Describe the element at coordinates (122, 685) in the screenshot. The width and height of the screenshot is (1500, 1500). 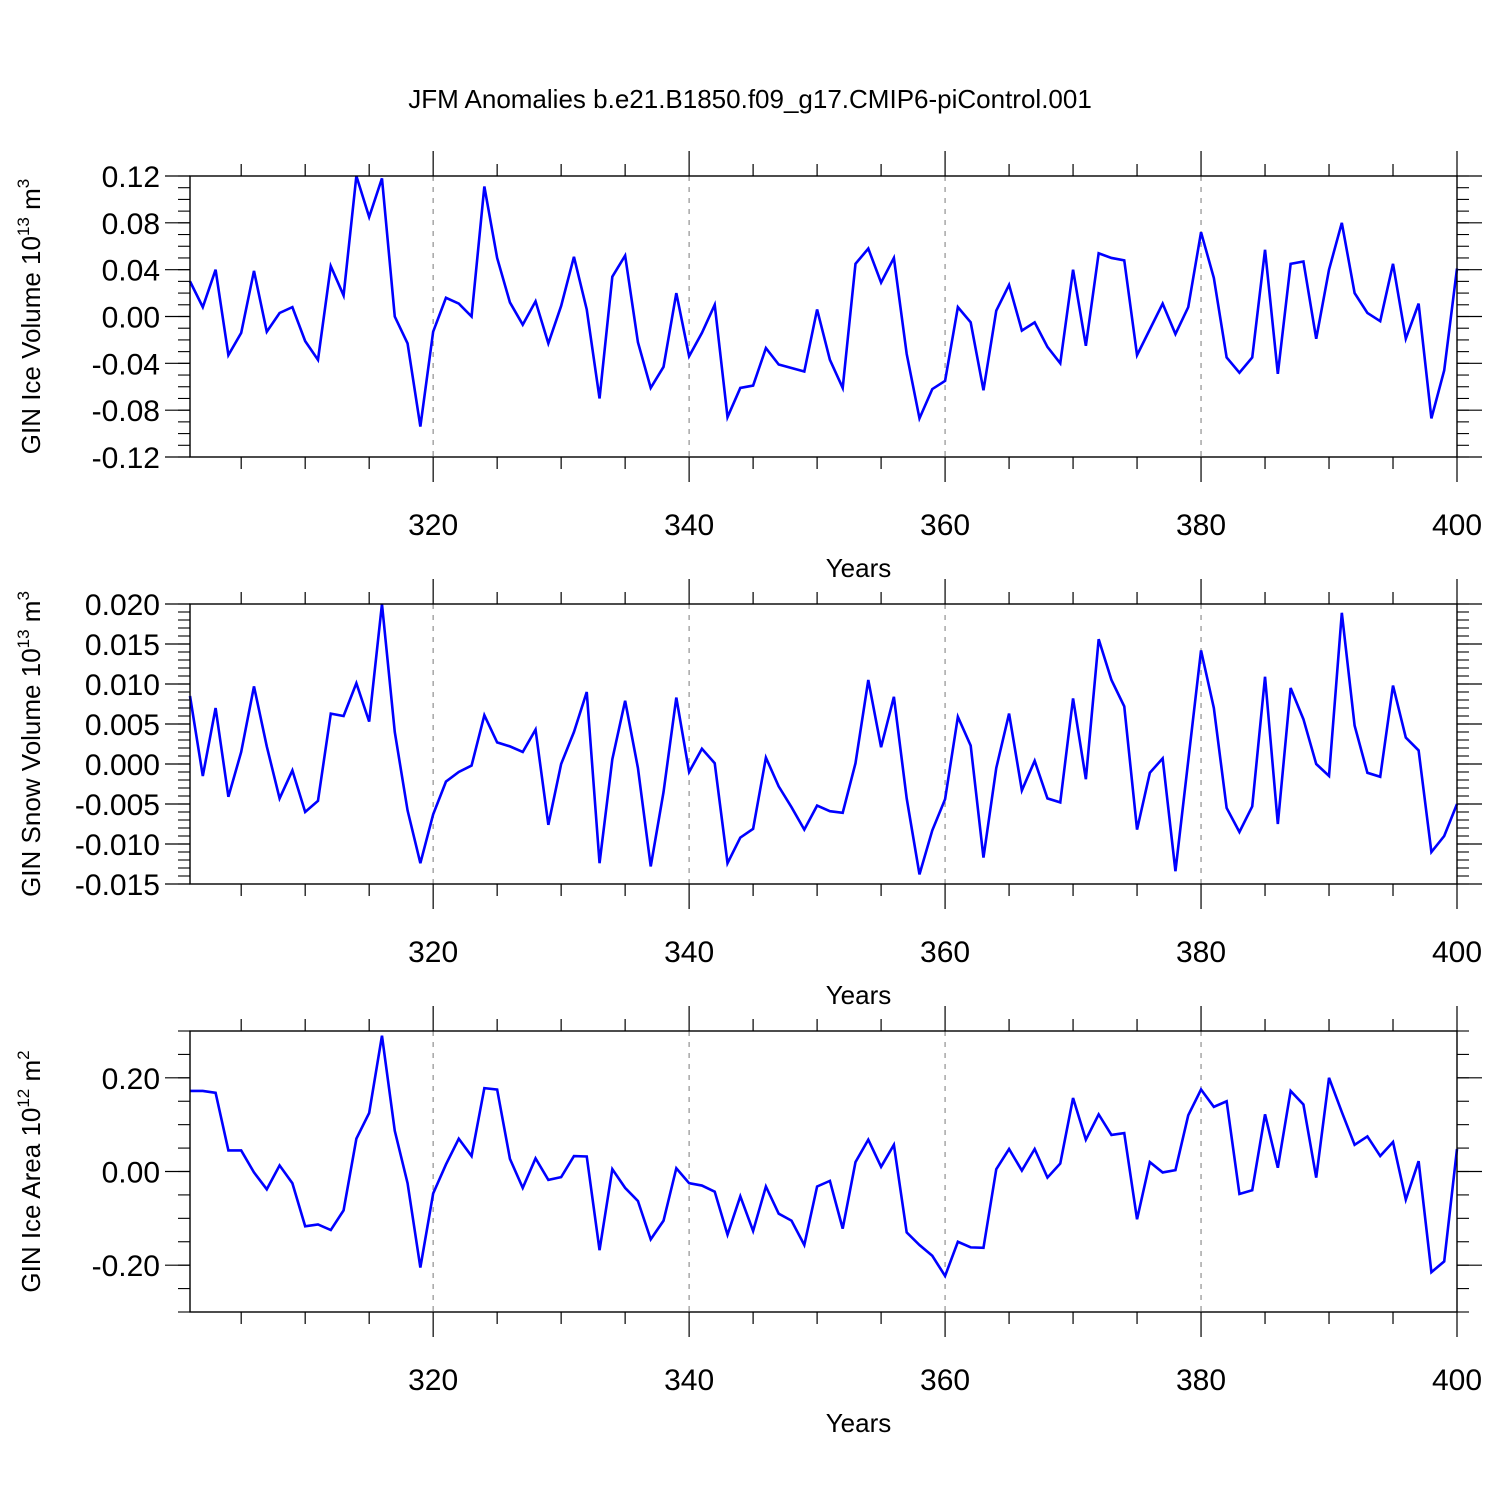
I see `y-tick-label: 0.010` at that location.